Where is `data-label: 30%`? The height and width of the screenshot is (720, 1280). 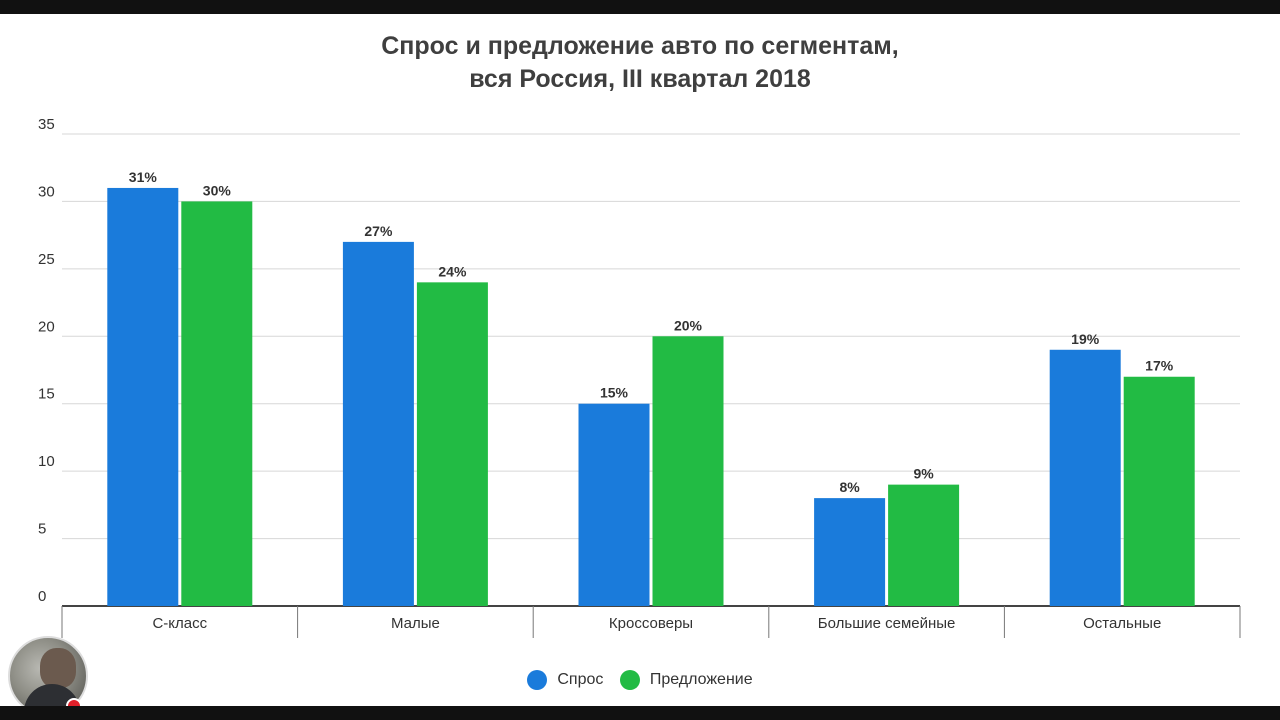 data-label: 30% is located at coordinates (217, 190).